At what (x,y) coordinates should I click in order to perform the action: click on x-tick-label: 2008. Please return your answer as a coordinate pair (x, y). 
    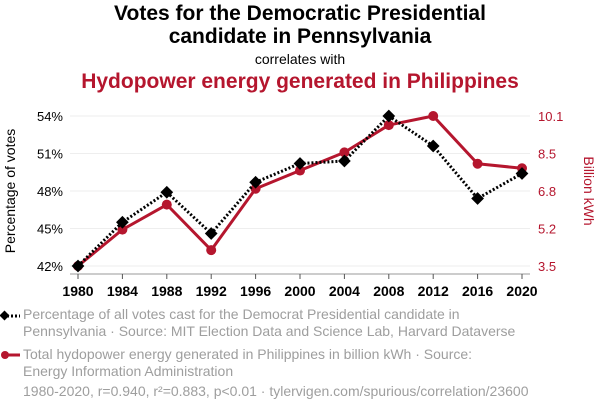
    Looking at the image, I should click on (388, 291).